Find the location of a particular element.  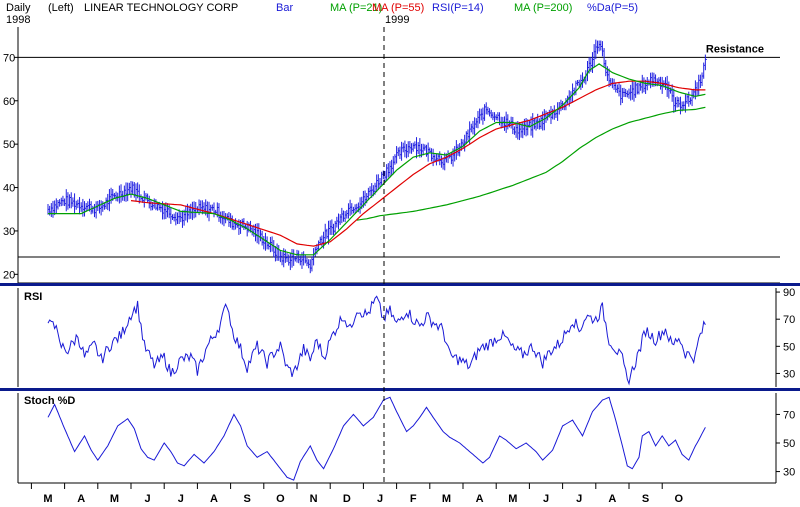

stoch-y-axis: 30 50 70 is located at coordinates (785, 444).